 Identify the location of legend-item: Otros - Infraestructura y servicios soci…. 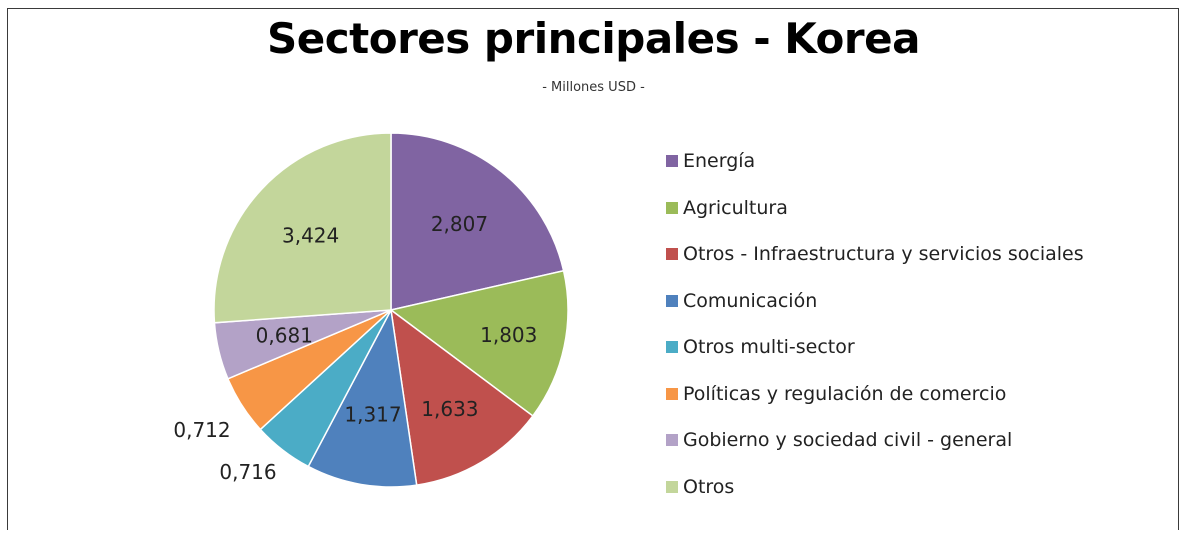
(875, 254).